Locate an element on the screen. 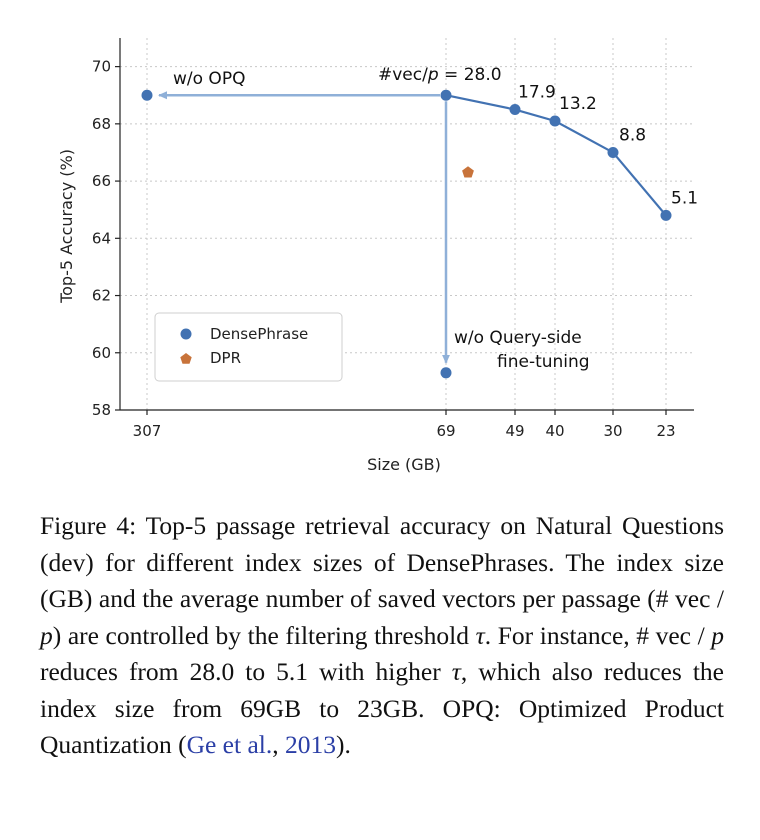  legend: DensePhrase DPR is located at coordinates (248, 347).